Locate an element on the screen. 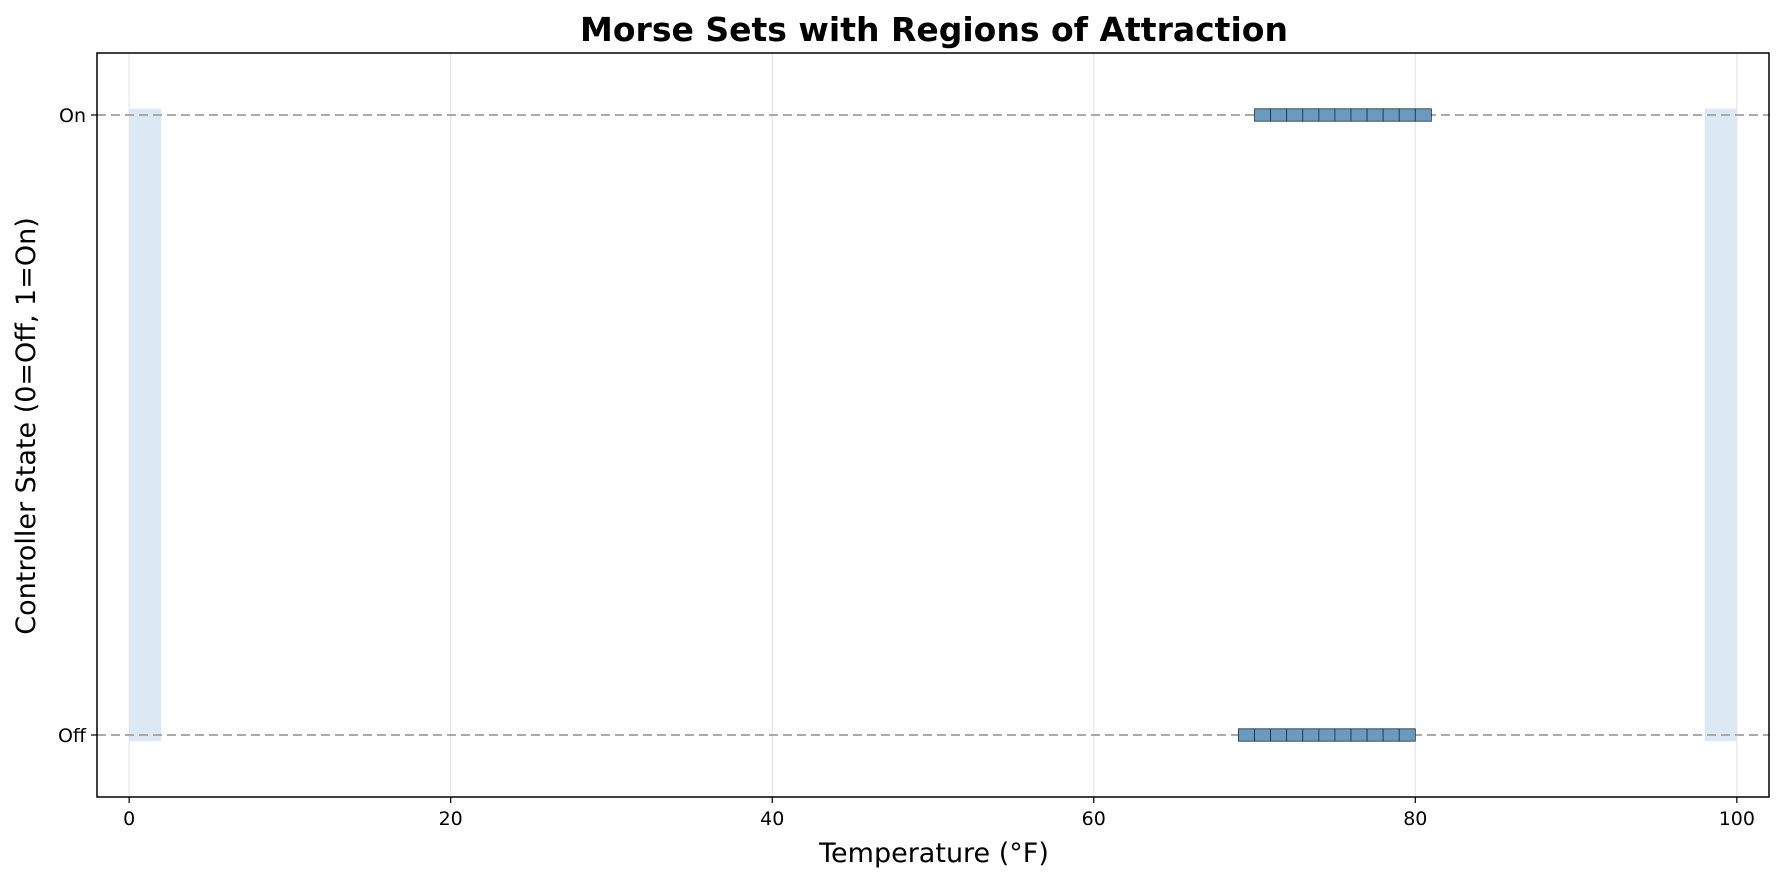 The height and width of the screenshot is (887, 1784). y-axis-label: Controller State (0=Off, 1=On) is located at coordinates (26, 426).